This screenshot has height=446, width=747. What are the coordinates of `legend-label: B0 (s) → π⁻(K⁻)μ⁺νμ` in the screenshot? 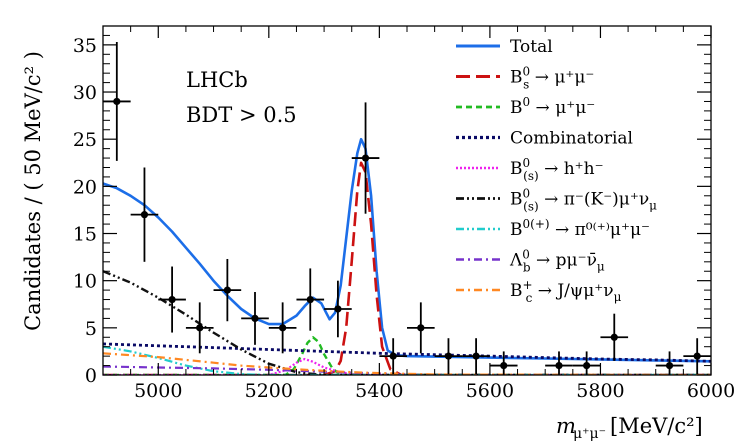 It's located at (583, 200).